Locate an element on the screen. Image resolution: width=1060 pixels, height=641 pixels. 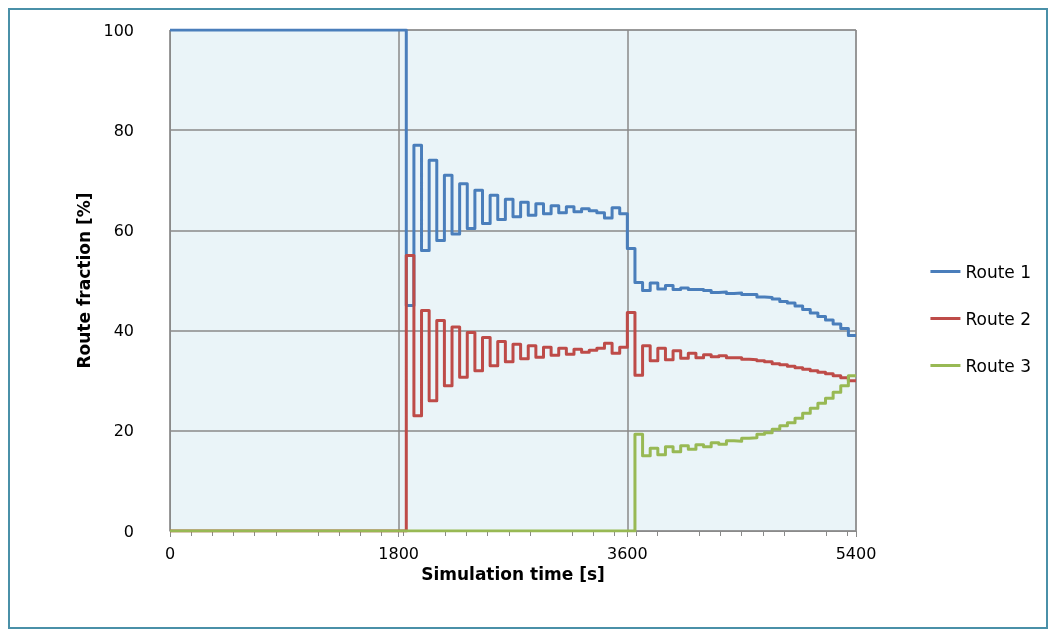
x-tick-label: 3600 is located at coordinates (627, 553).